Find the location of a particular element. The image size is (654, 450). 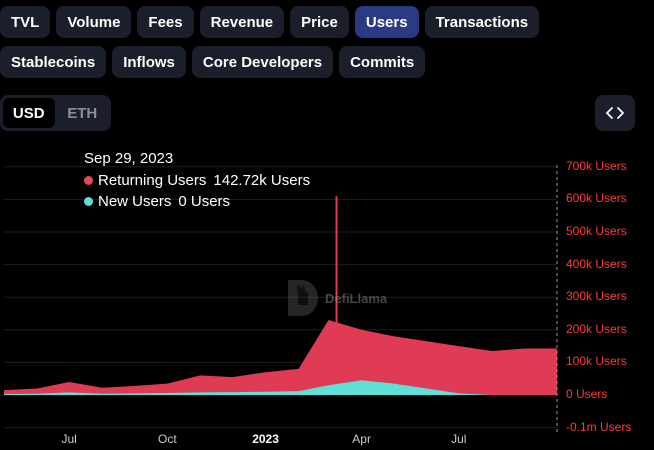

returning-users-area is located at coordinates (280, 357).